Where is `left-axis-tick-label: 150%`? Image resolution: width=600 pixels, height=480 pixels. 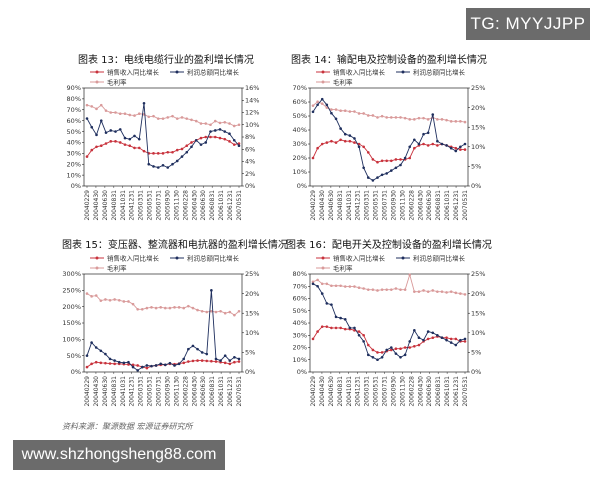
left-axis-tick-label: 150% is located at coordinates (71, 323).